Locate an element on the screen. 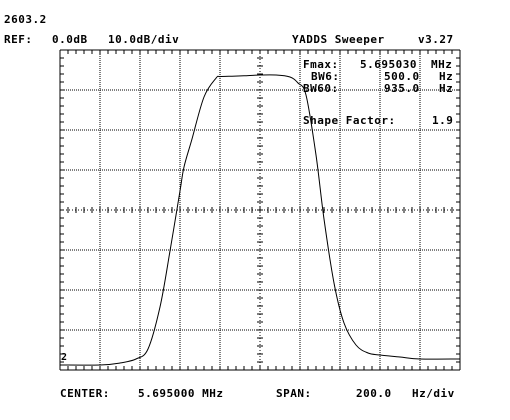 The width and height of the screenshot is (510, 420). center-frequency: 5.695000 MHz is located at coordinates (181, 393).